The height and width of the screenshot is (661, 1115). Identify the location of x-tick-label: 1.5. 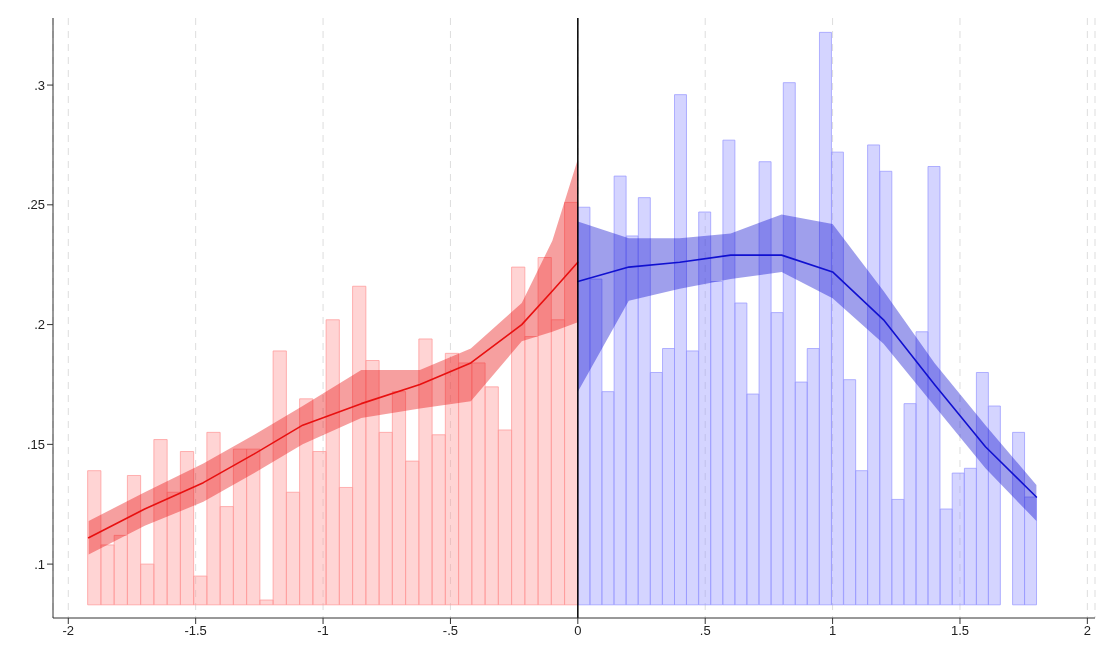
(960, 631).